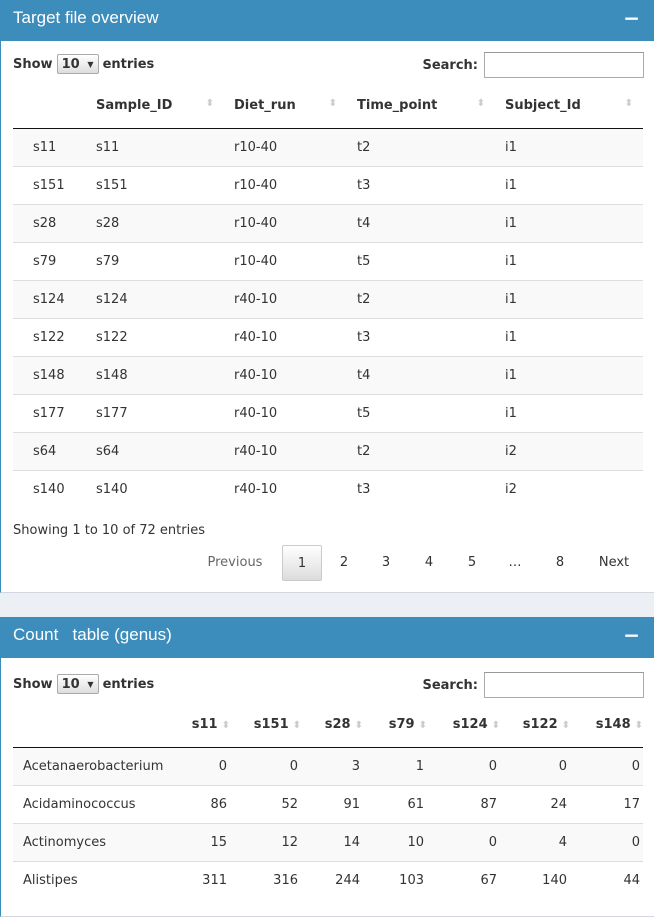 This screenshot has height=917, width=654. I want to click on table-row: s124 s124 r40-10 t2 i1, so click(328, 298).